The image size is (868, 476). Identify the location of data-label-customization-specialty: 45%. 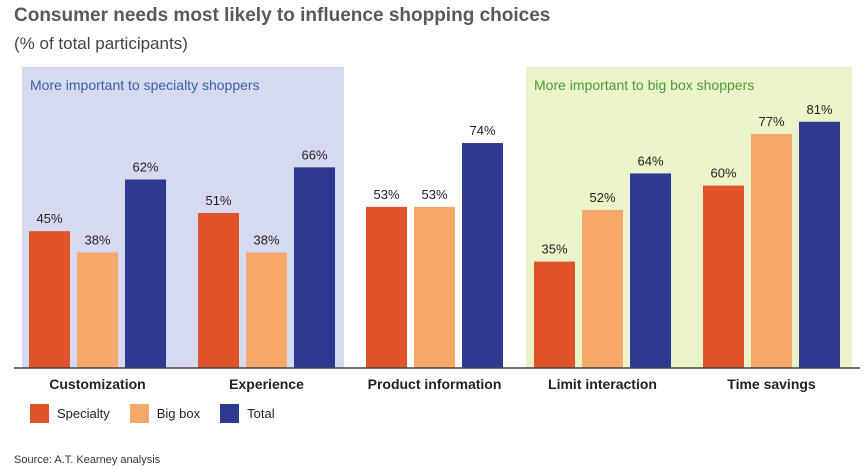
(49, 218).